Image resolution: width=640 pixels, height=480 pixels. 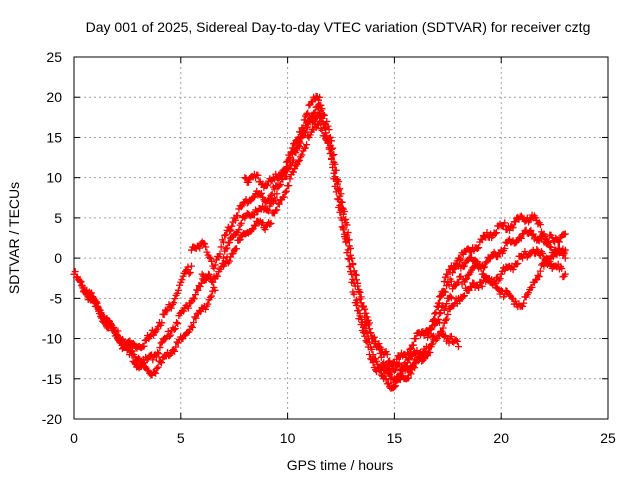 I want to click on y-tick-label: -10, so click(x=52, y=339).